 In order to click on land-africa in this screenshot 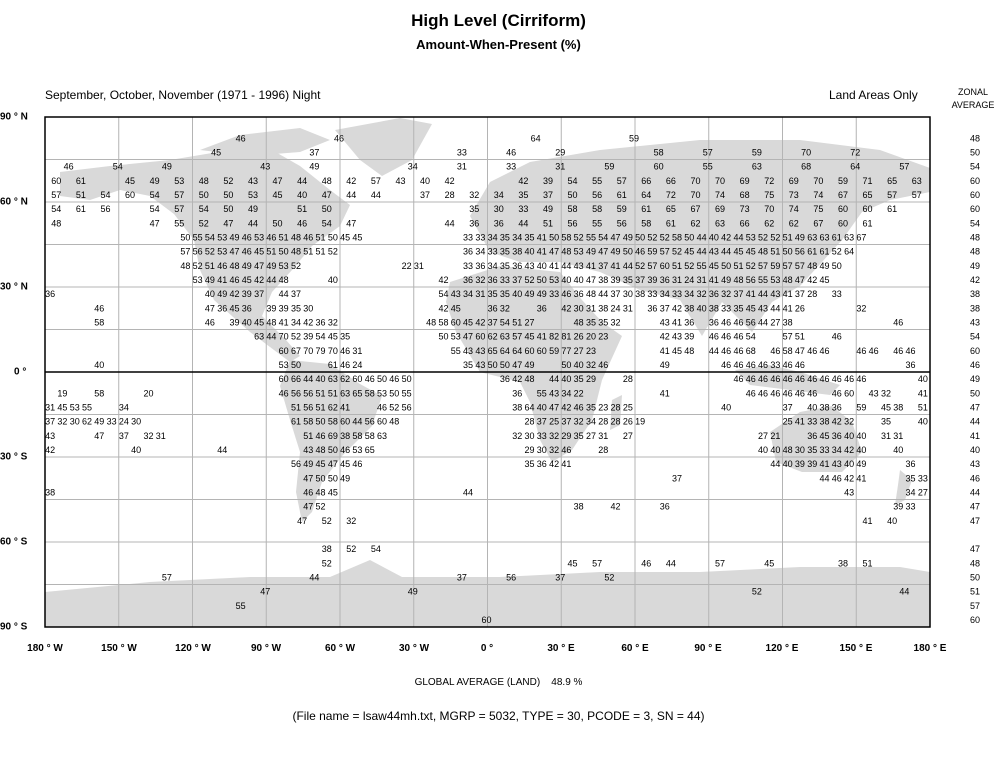, I will do `click(534, 364)`.